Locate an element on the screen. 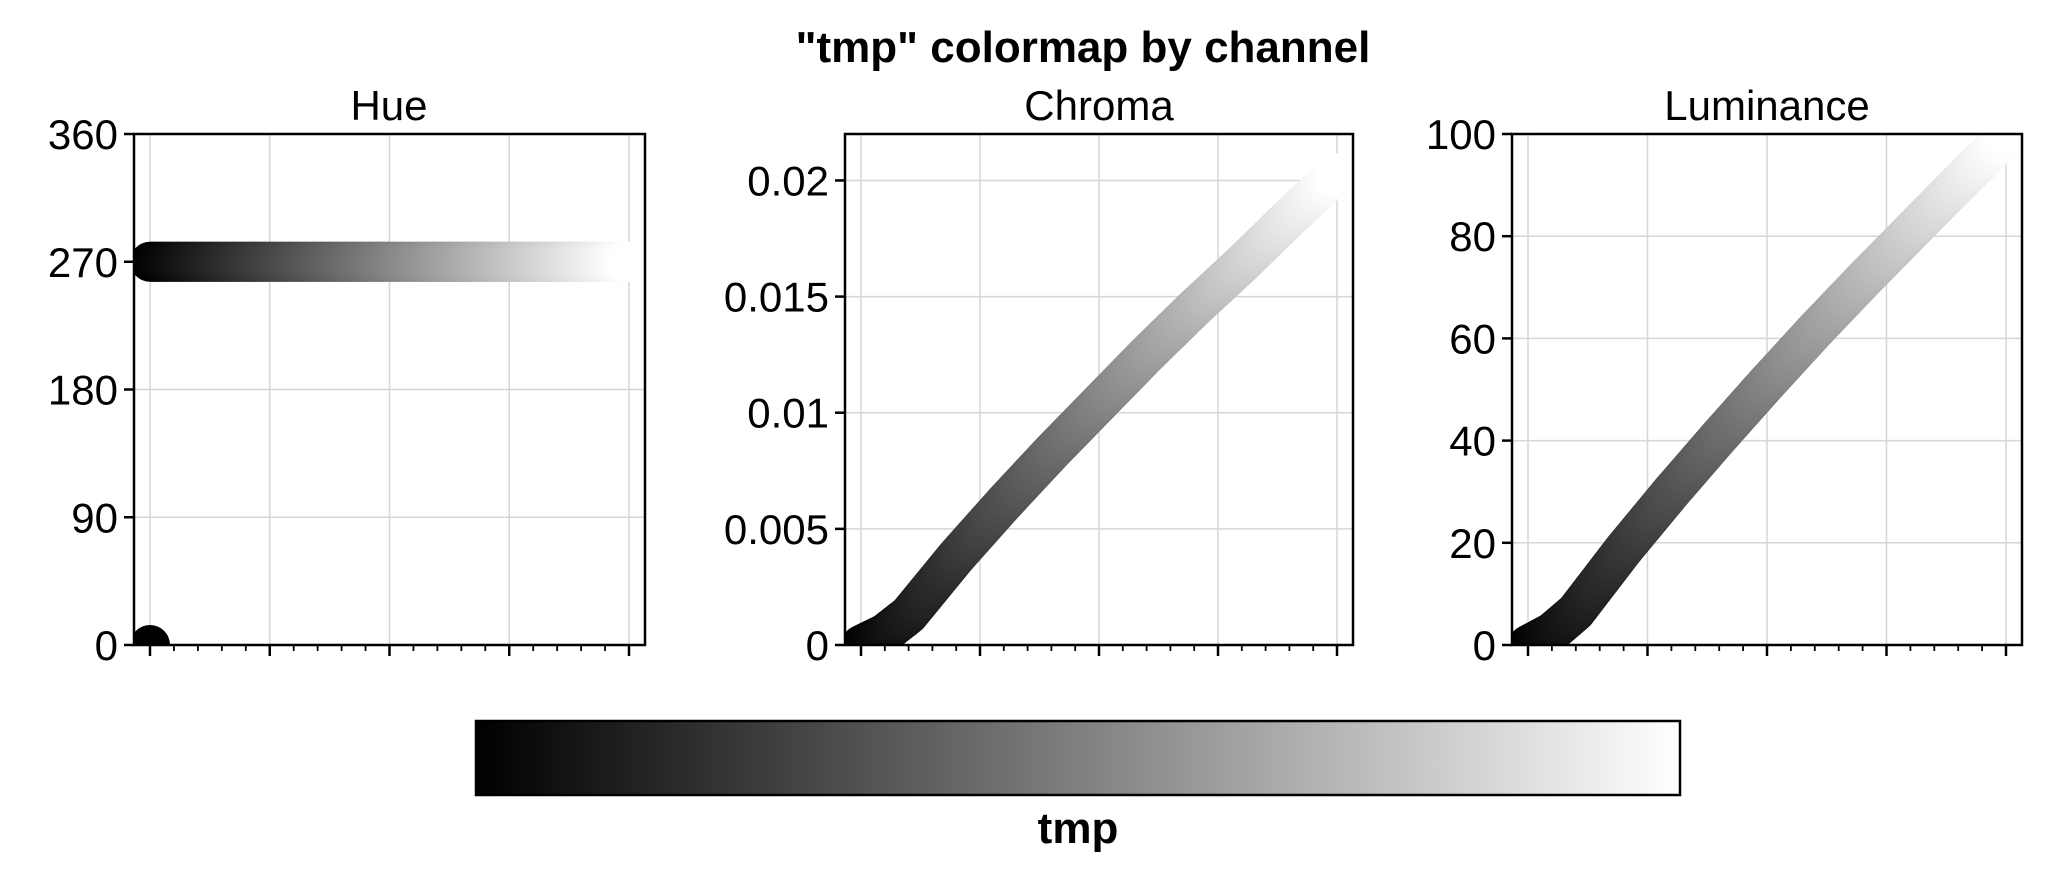 This screenshot has height=879, width=2047. luminance-series is located at coordinates (1767, 389).